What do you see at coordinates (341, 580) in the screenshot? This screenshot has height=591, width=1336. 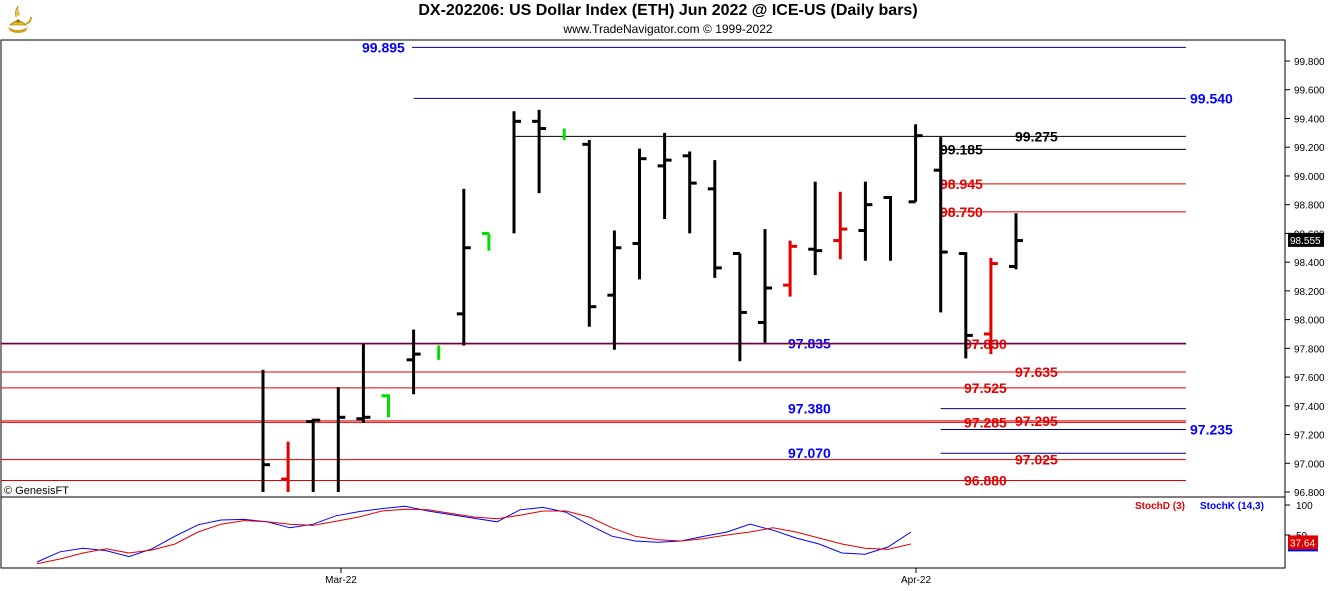 I see `x-tick-label: Mar-22` at bounding box center [341, 580].